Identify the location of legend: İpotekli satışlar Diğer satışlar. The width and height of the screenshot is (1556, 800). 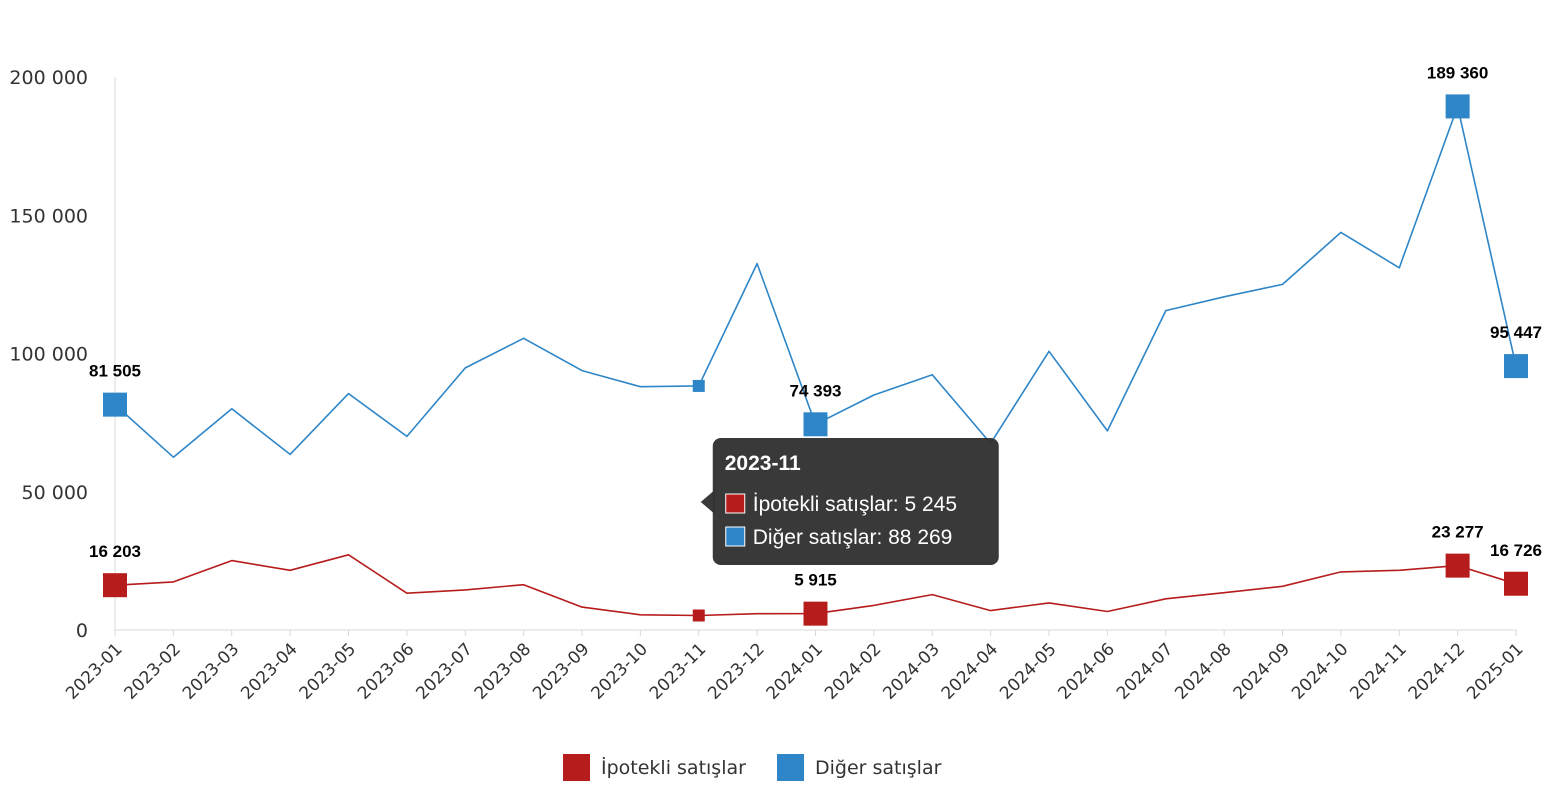
(752, 767).